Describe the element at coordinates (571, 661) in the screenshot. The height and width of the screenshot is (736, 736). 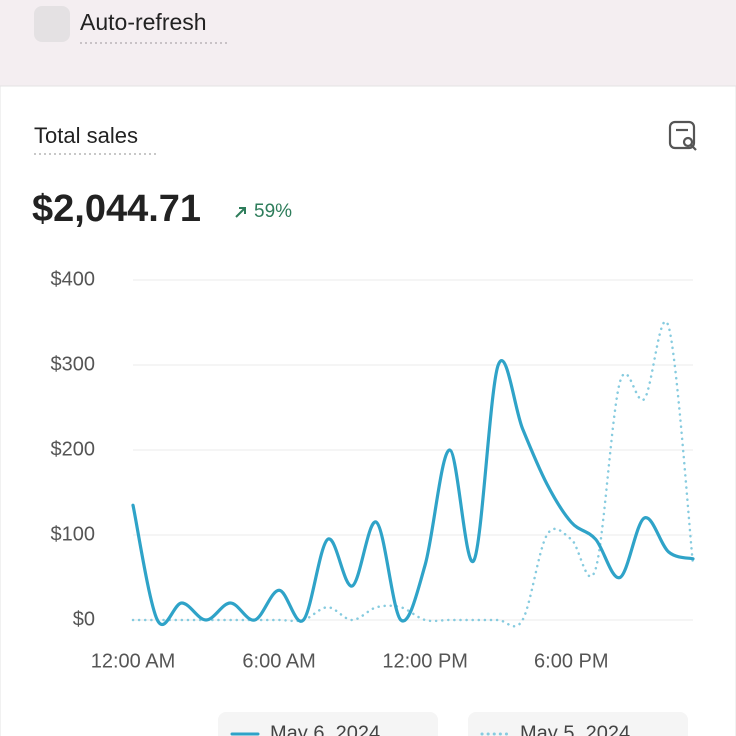
I see `x-tick-label: 6:00 PM` at that location.